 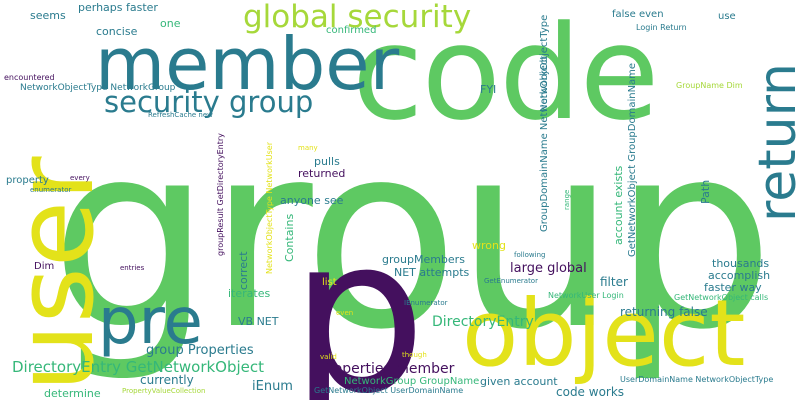 What do you see at coordinates (132, 268) in the screenshot?
I see `word-entries: entries` at bounding box center [132, 268].